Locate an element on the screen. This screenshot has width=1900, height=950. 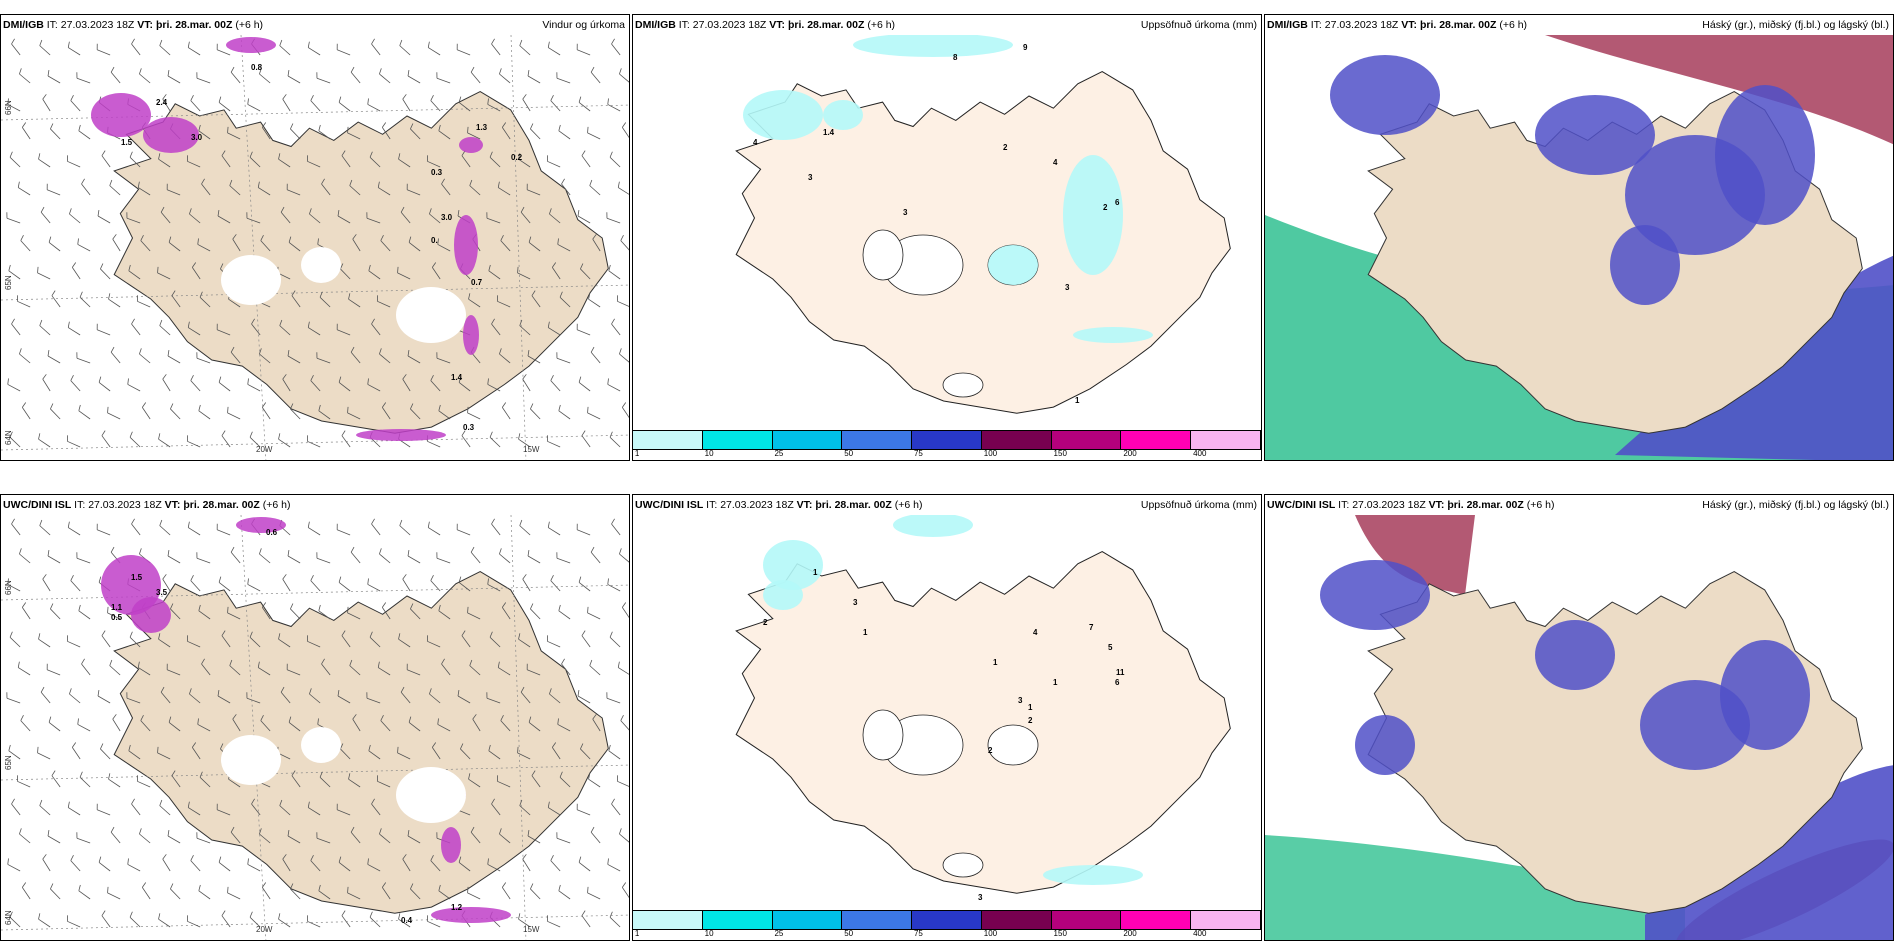
latitude-line is located at coordinates (315, 592).